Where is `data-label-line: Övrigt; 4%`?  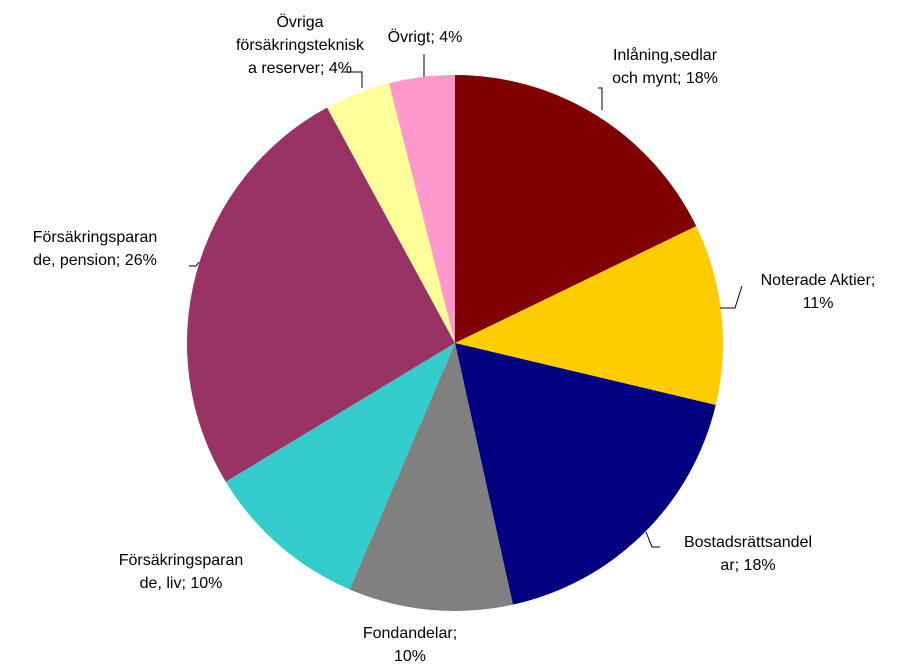
data-label-line: Övrigt; 4% is located at coordinates (425, 37).